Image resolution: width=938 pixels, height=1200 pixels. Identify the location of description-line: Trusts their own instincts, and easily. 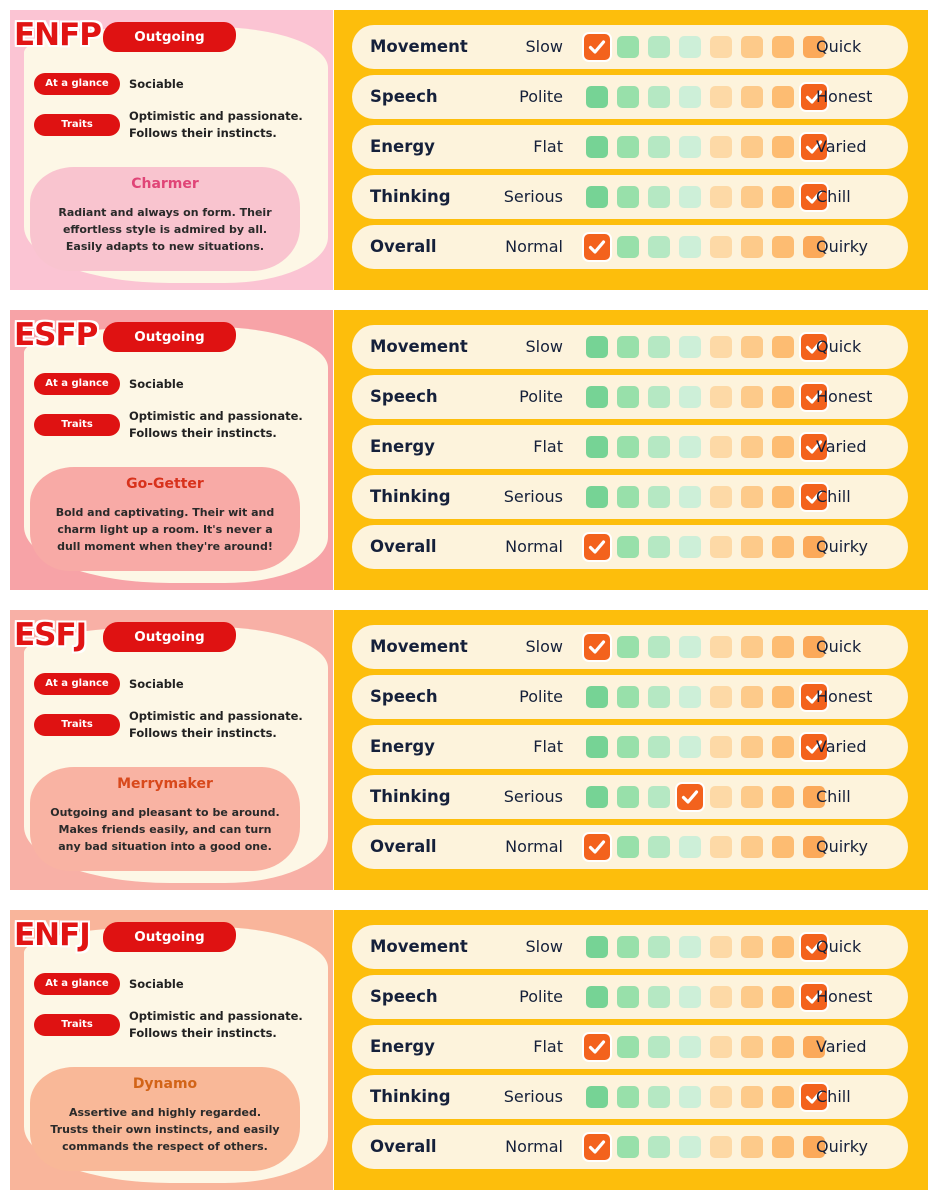
(165, 1129).